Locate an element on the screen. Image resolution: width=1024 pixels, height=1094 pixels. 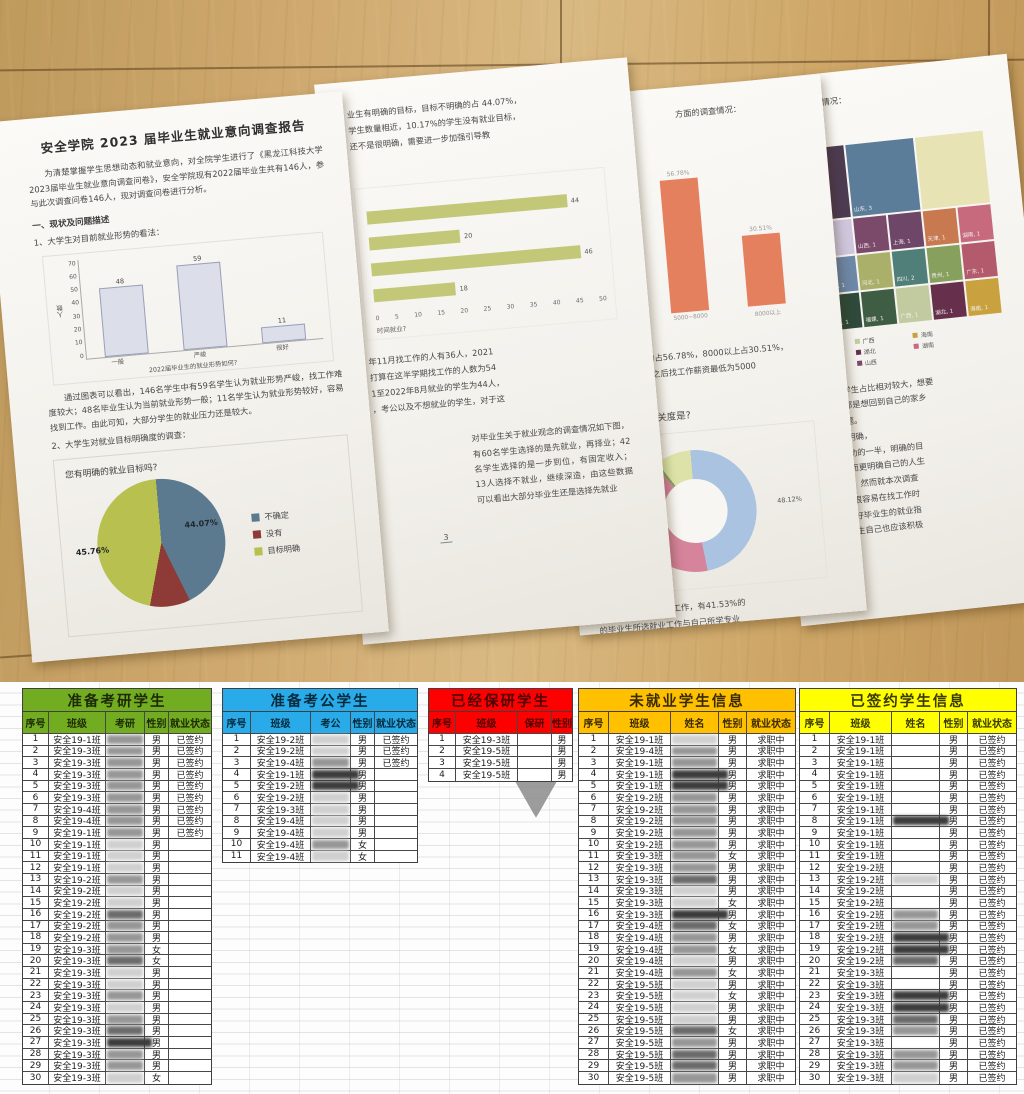
cell: 1 is located at coordinates (594, 740).